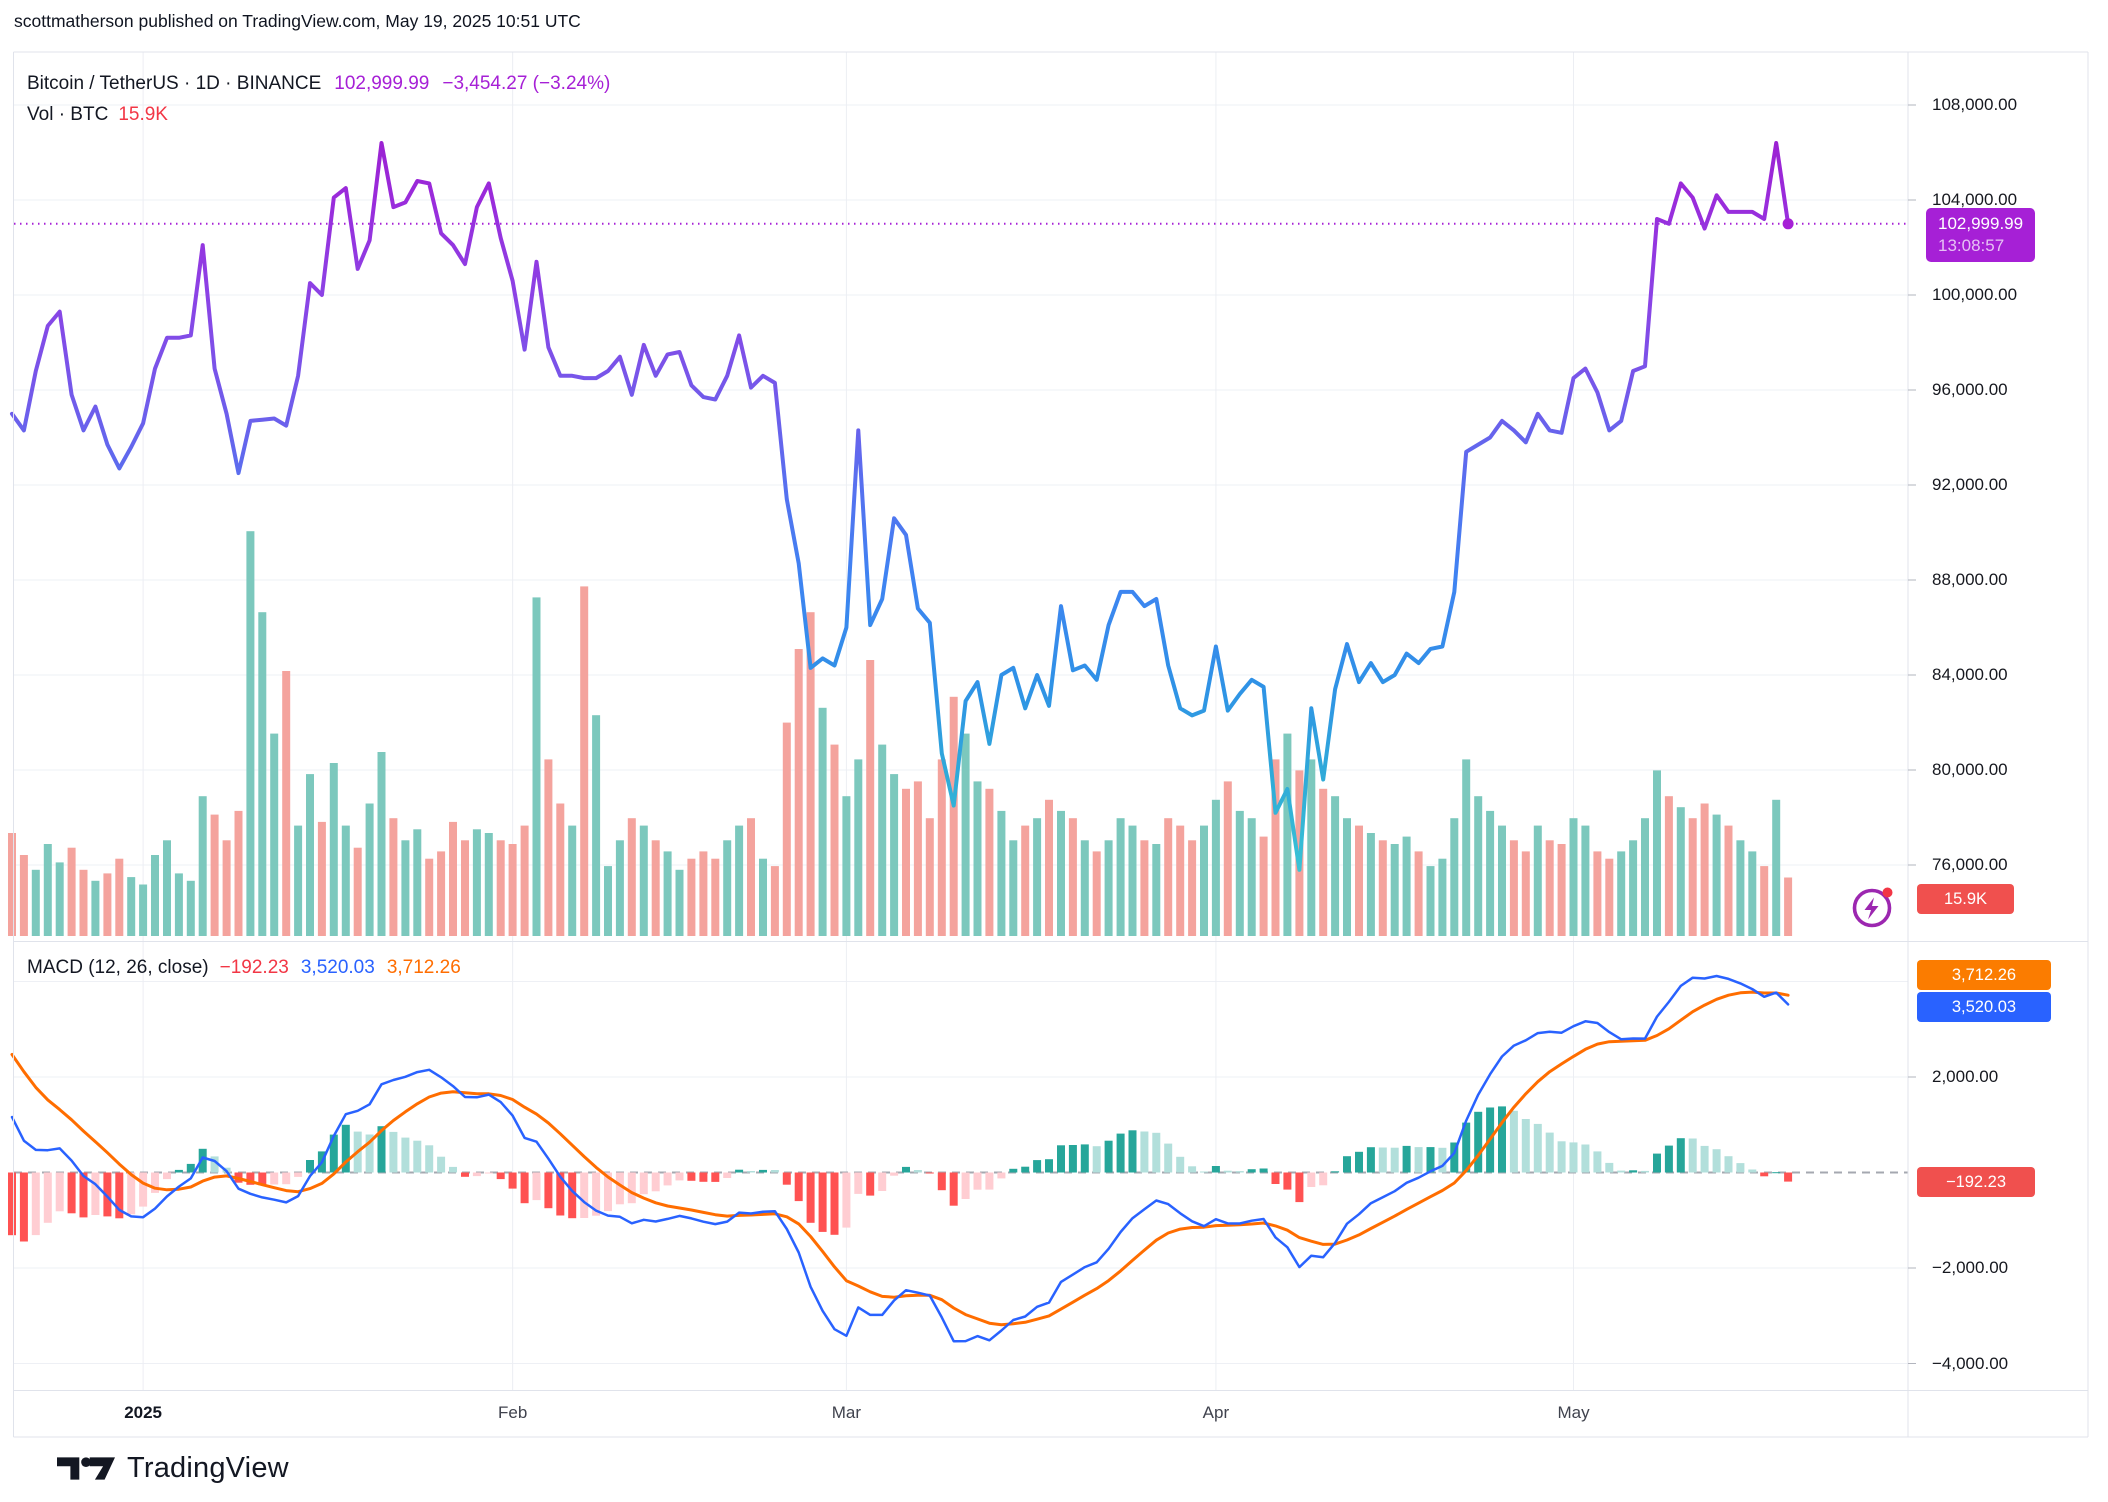 This screenshot has width=2108, height=1502. I want to click on current-price-axis-label: 102,999.99 13:08:57, so click(1981, 235).